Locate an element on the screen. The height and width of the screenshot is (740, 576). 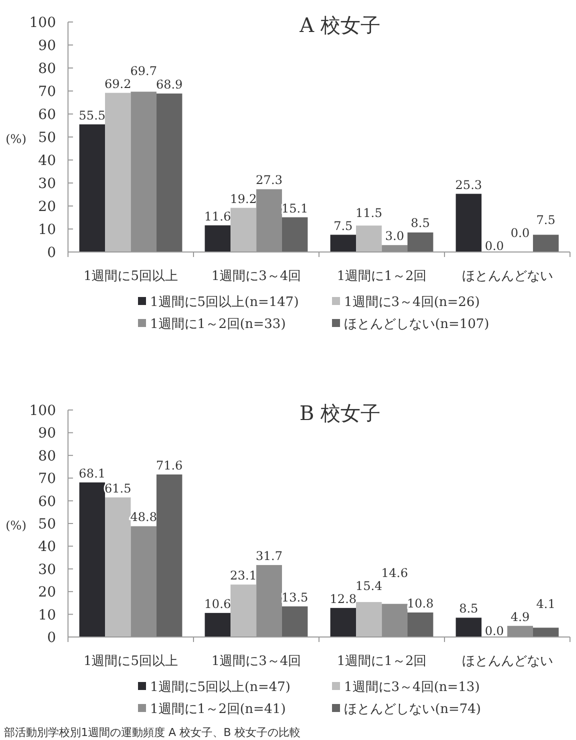
data-label: 11.5 is located at coordinates (369, 213).